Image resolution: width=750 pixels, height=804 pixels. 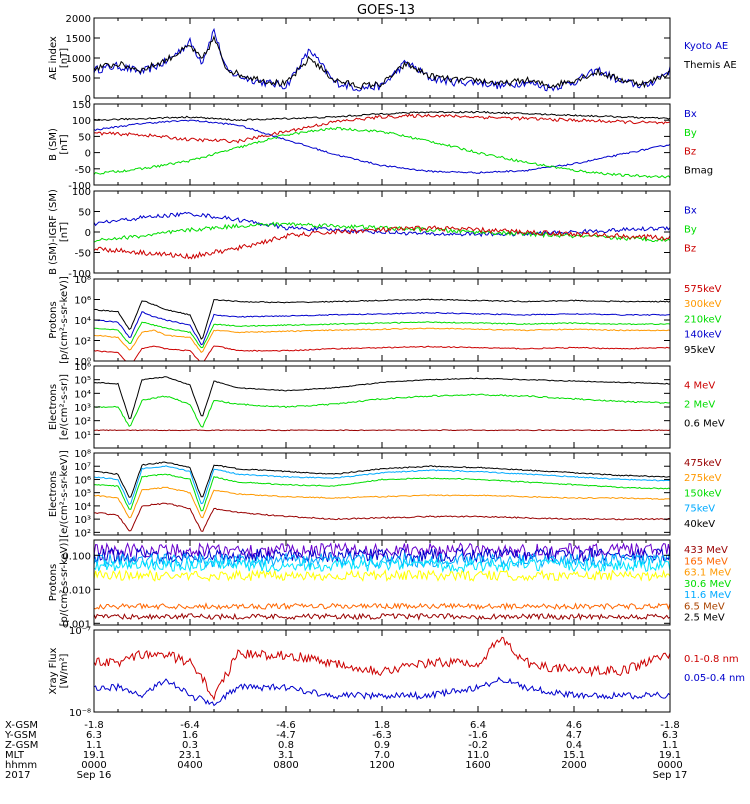 What do you see at coordinates (53, 494) in the screenshot?
I see `y-axis-label: Electrons` at bounding box center [53, 494].